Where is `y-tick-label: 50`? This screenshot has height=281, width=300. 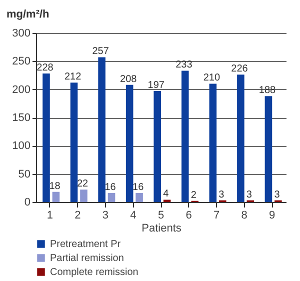
y-tick-label: 50 is located at coordinates (24, 174).